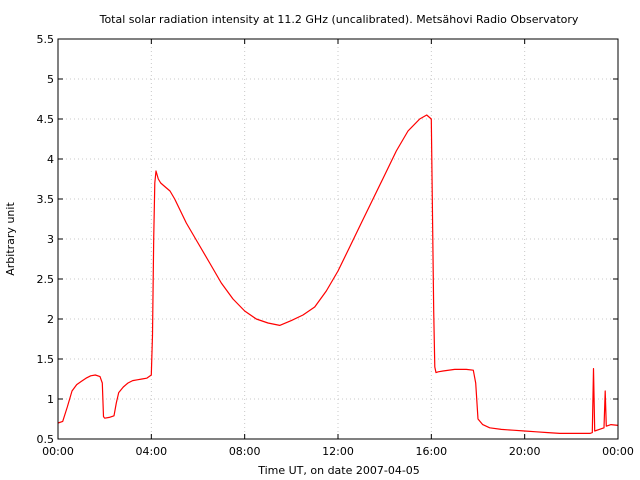  I want to click on x-tick-label: 12:00, so click(338, 451).